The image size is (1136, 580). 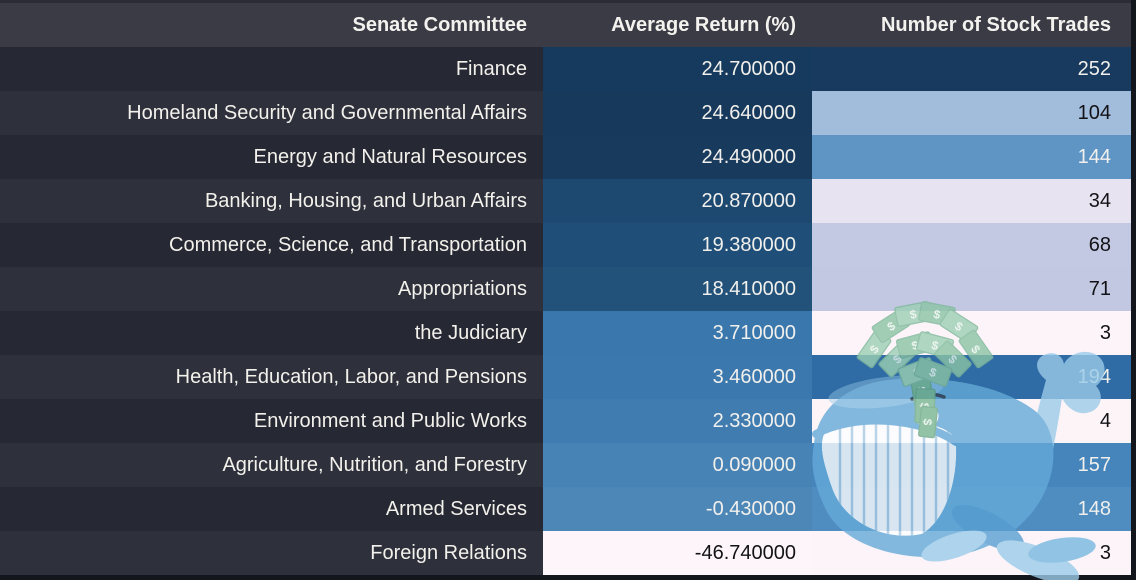 I want to click on stock-trades-cell: 68, so click(x=971, y=245).